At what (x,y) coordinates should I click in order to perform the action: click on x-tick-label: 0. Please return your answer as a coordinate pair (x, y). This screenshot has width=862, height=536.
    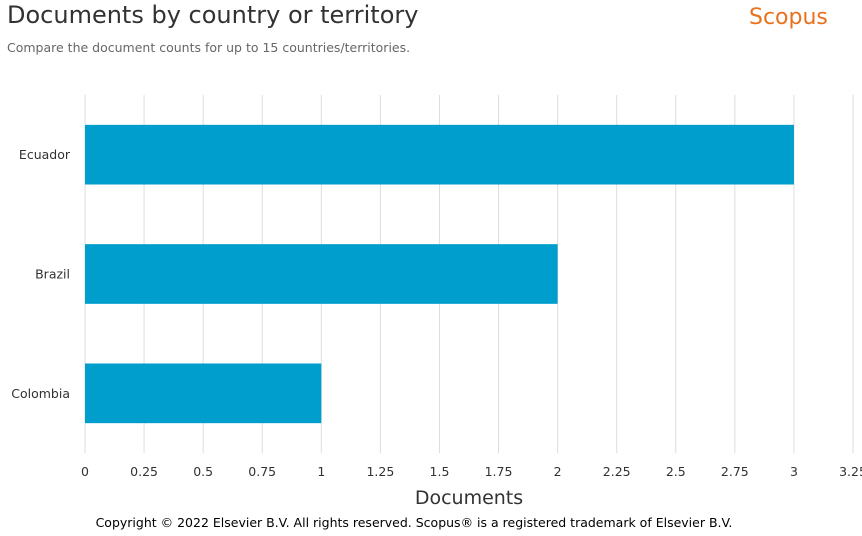
    Looking at the image, I should click on (85, 471).